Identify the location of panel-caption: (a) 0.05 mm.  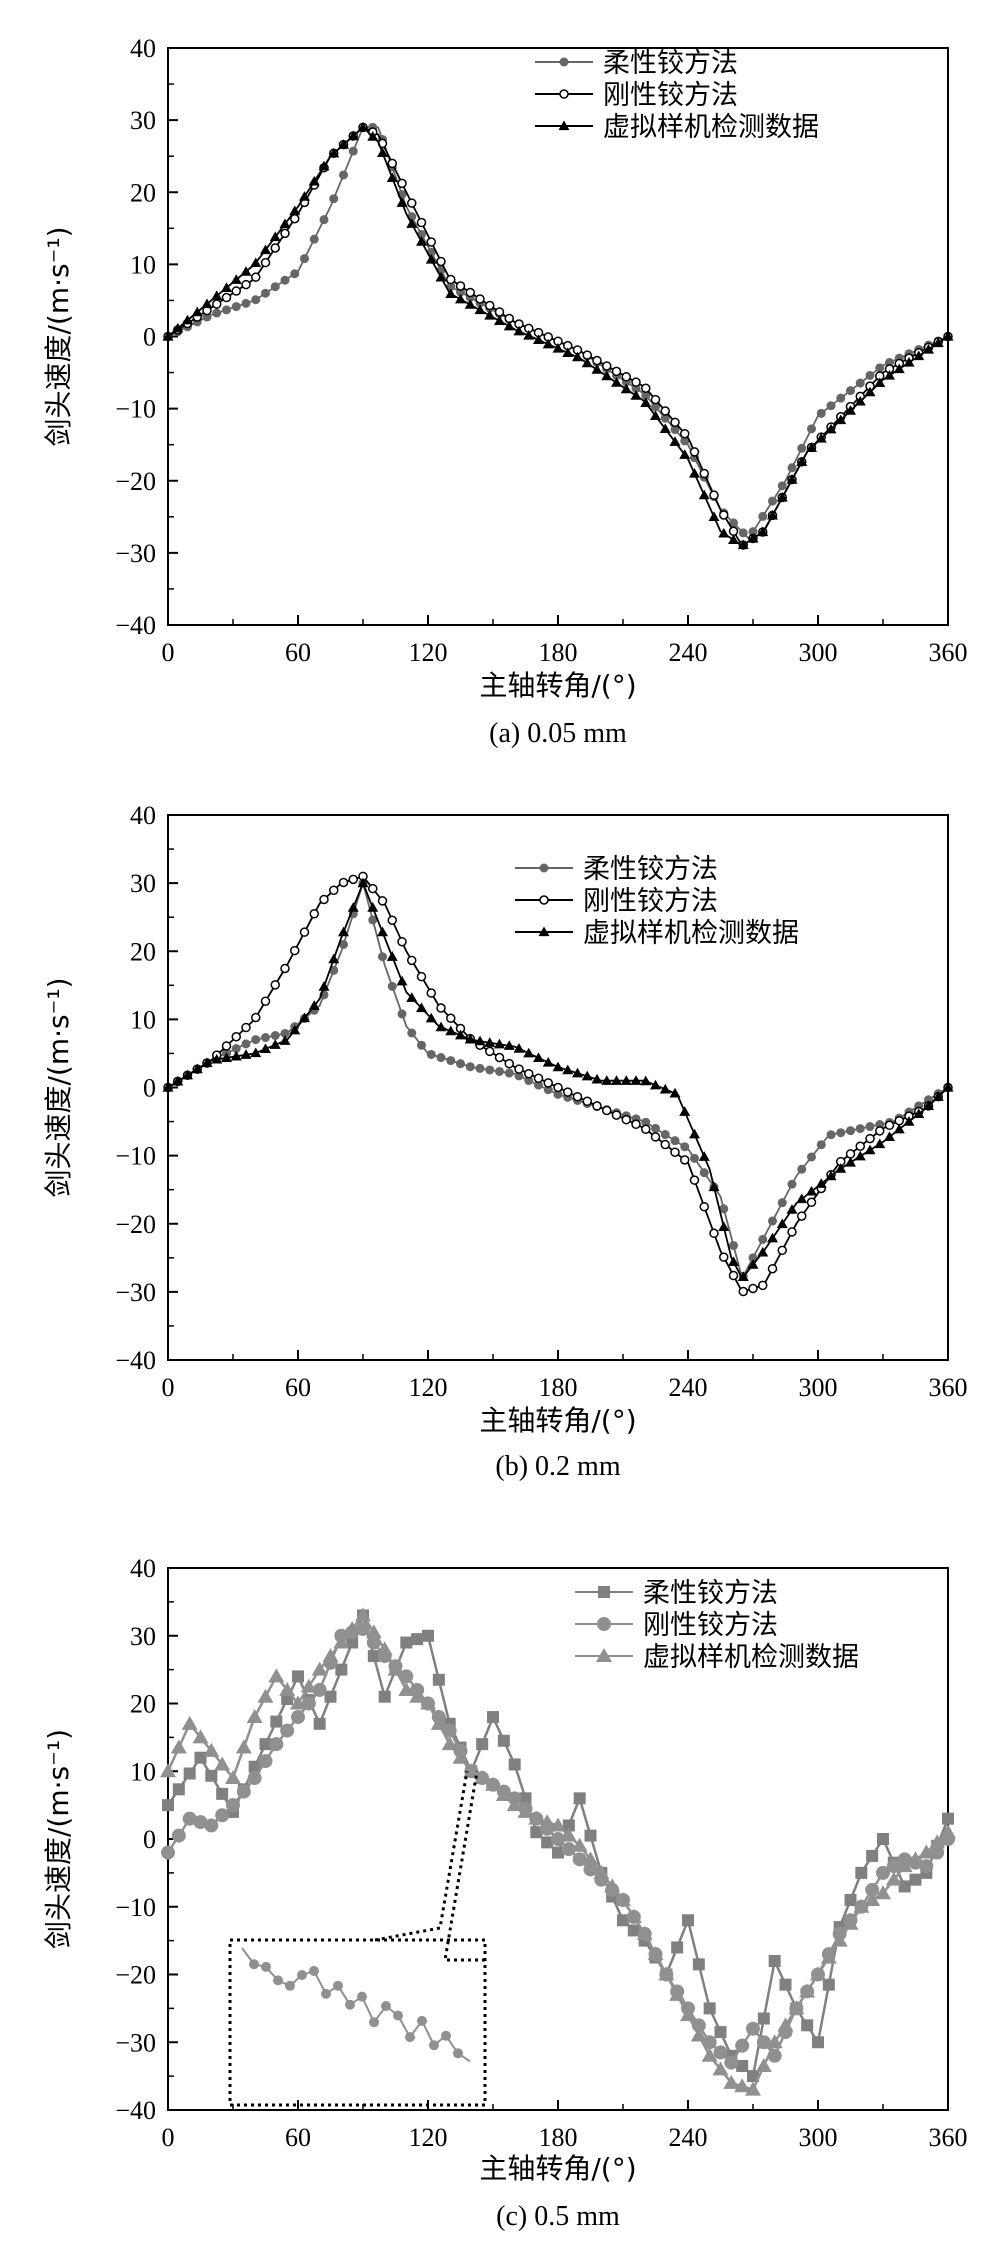
(558, 733).